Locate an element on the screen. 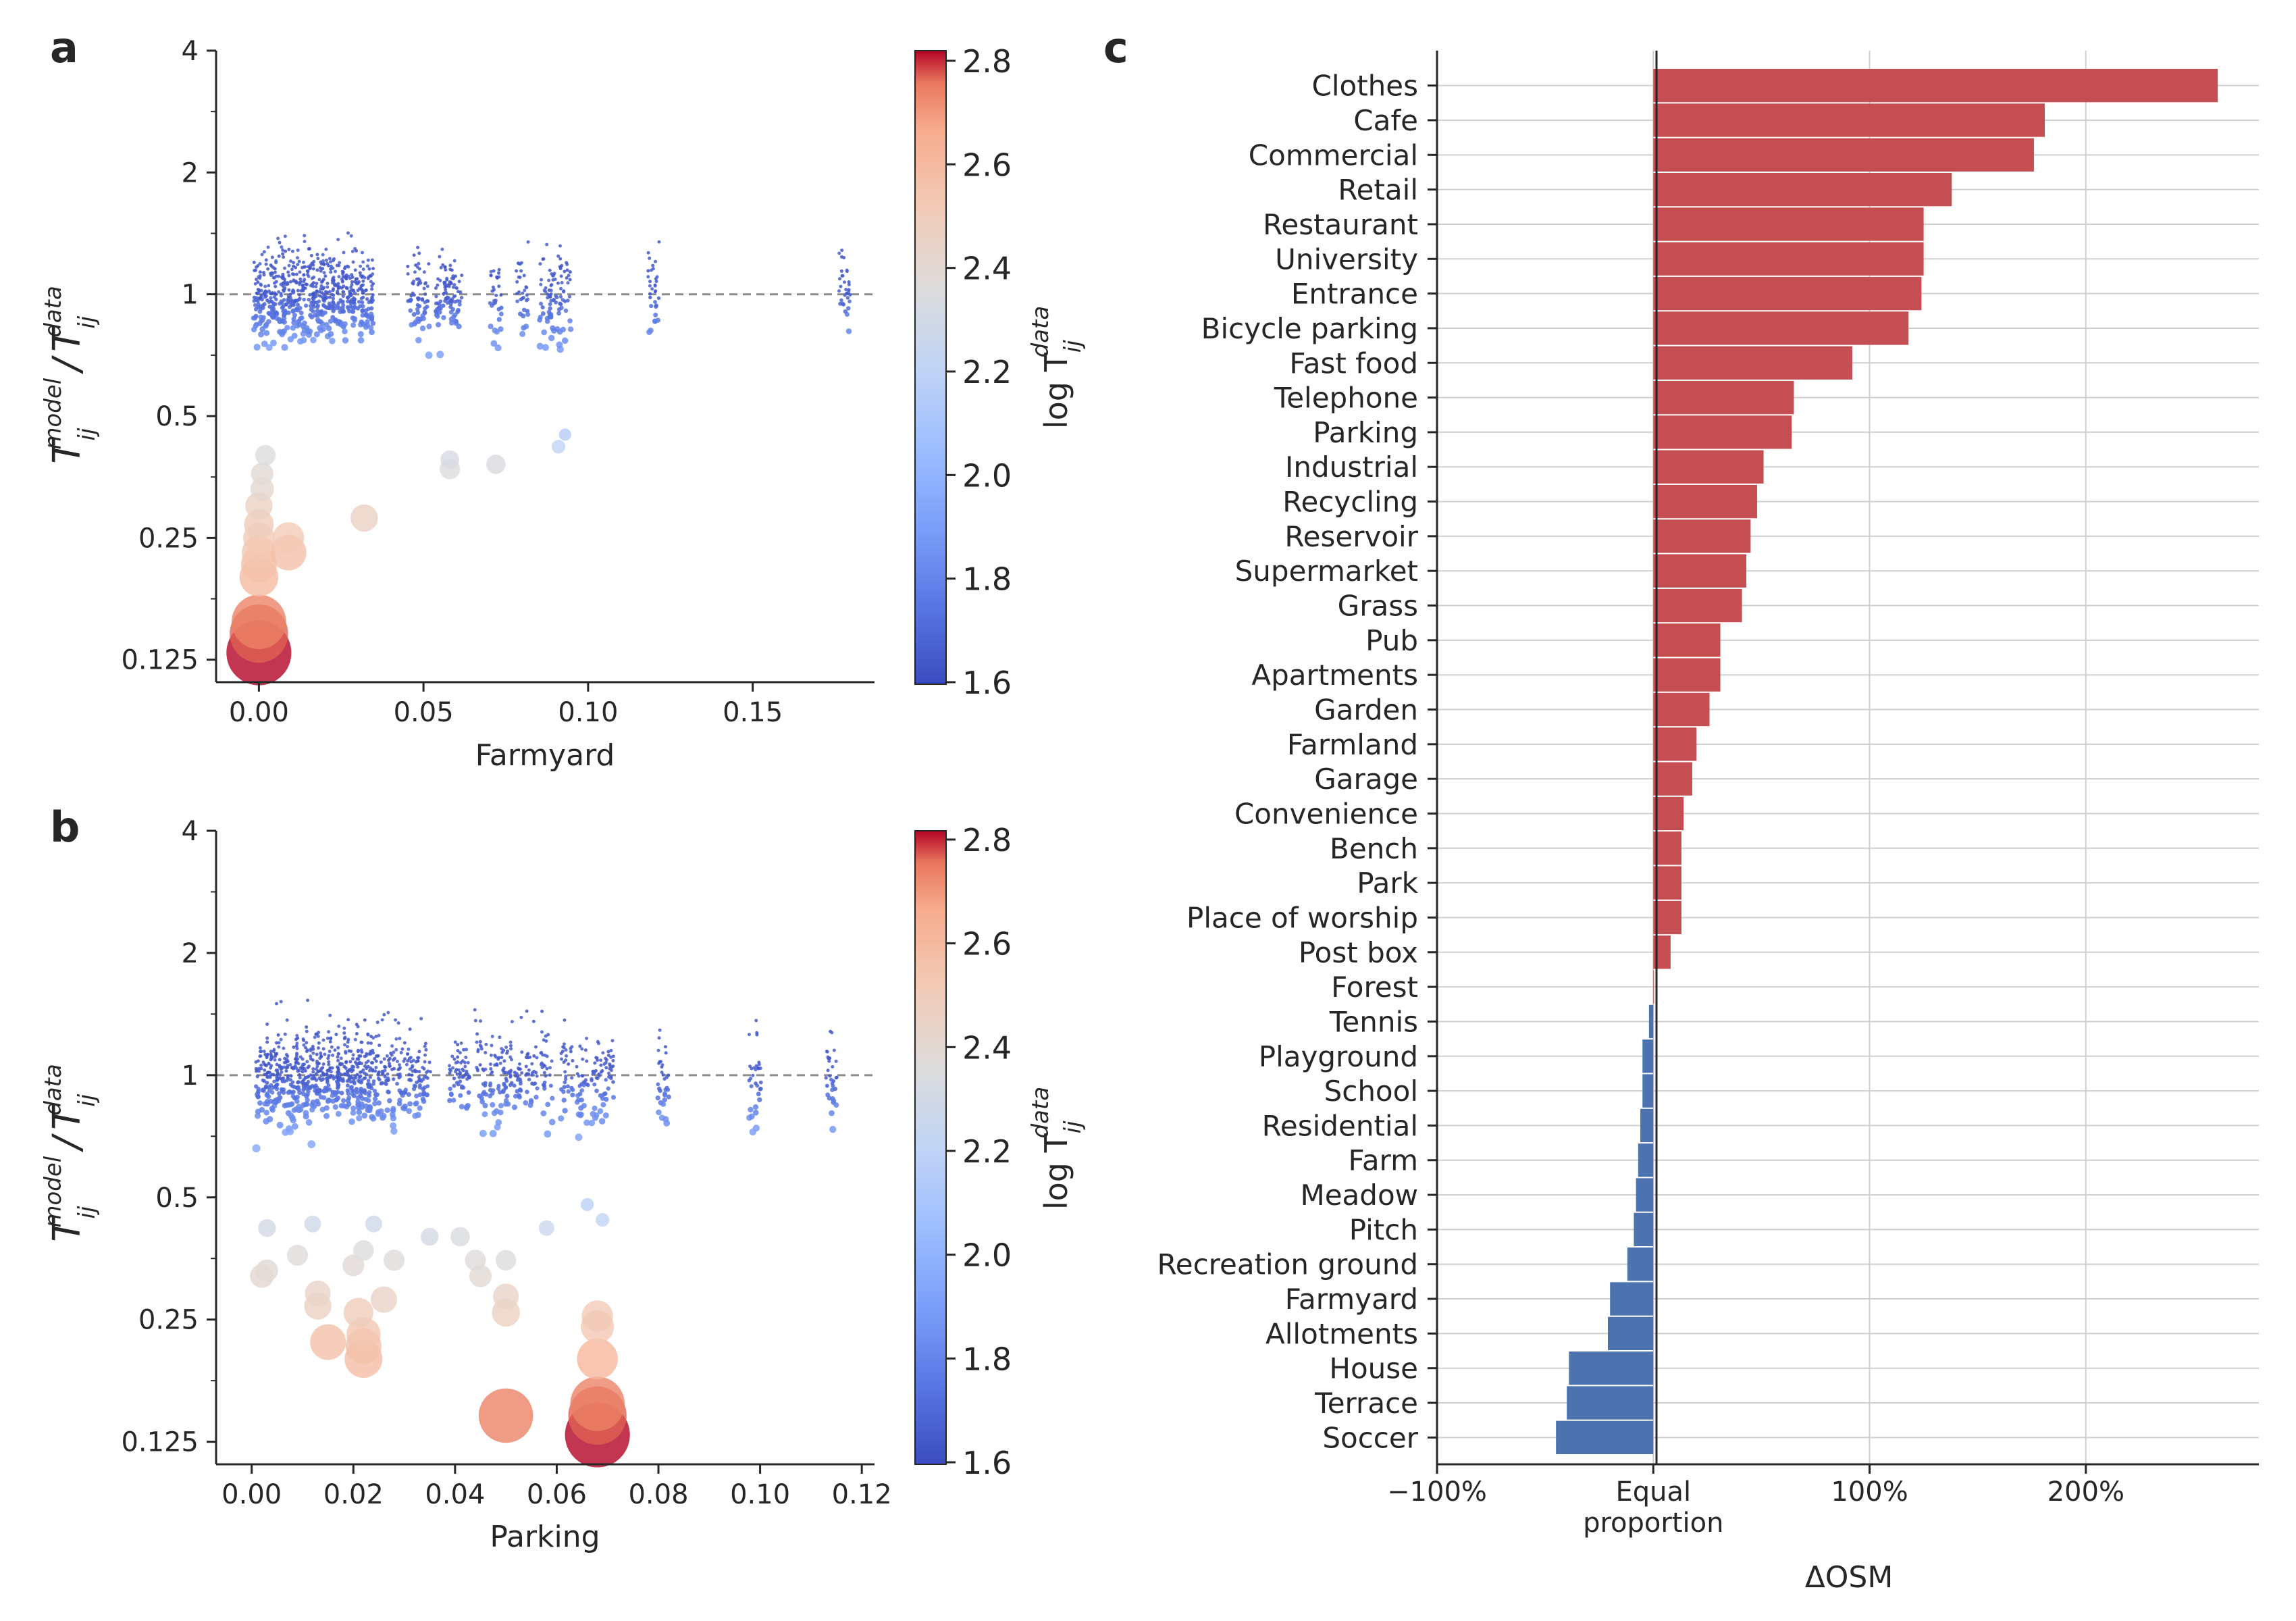 This screenshot has width=2296, height=1621. bar-pub is located at coordinates (1687, 640).